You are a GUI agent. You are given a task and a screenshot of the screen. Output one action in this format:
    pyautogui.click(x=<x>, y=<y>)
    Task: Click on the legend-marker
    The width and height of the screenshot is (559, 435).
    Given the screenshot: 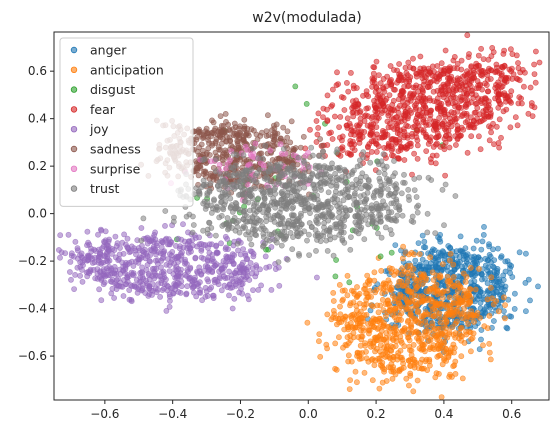 What is the action you would take?
    pyautogui.click(x=74, y=168)
    